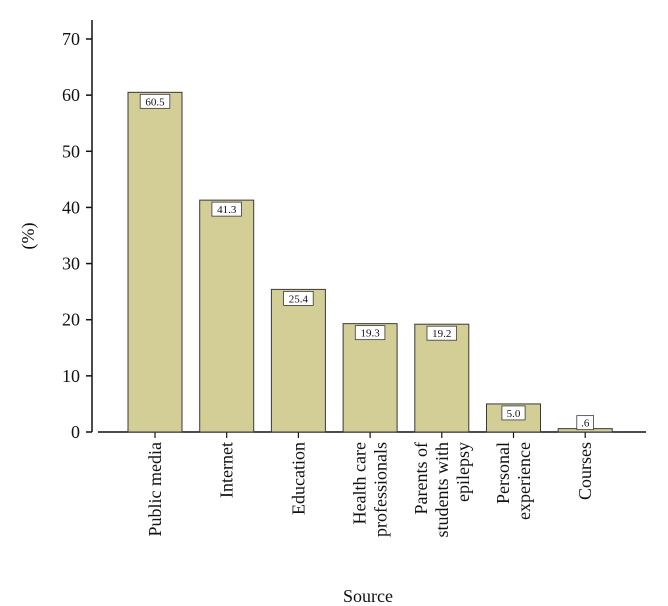 The width and height of the screenshot is (668, 606). I want to click on category-label-line: Courses, so click(585, 471).